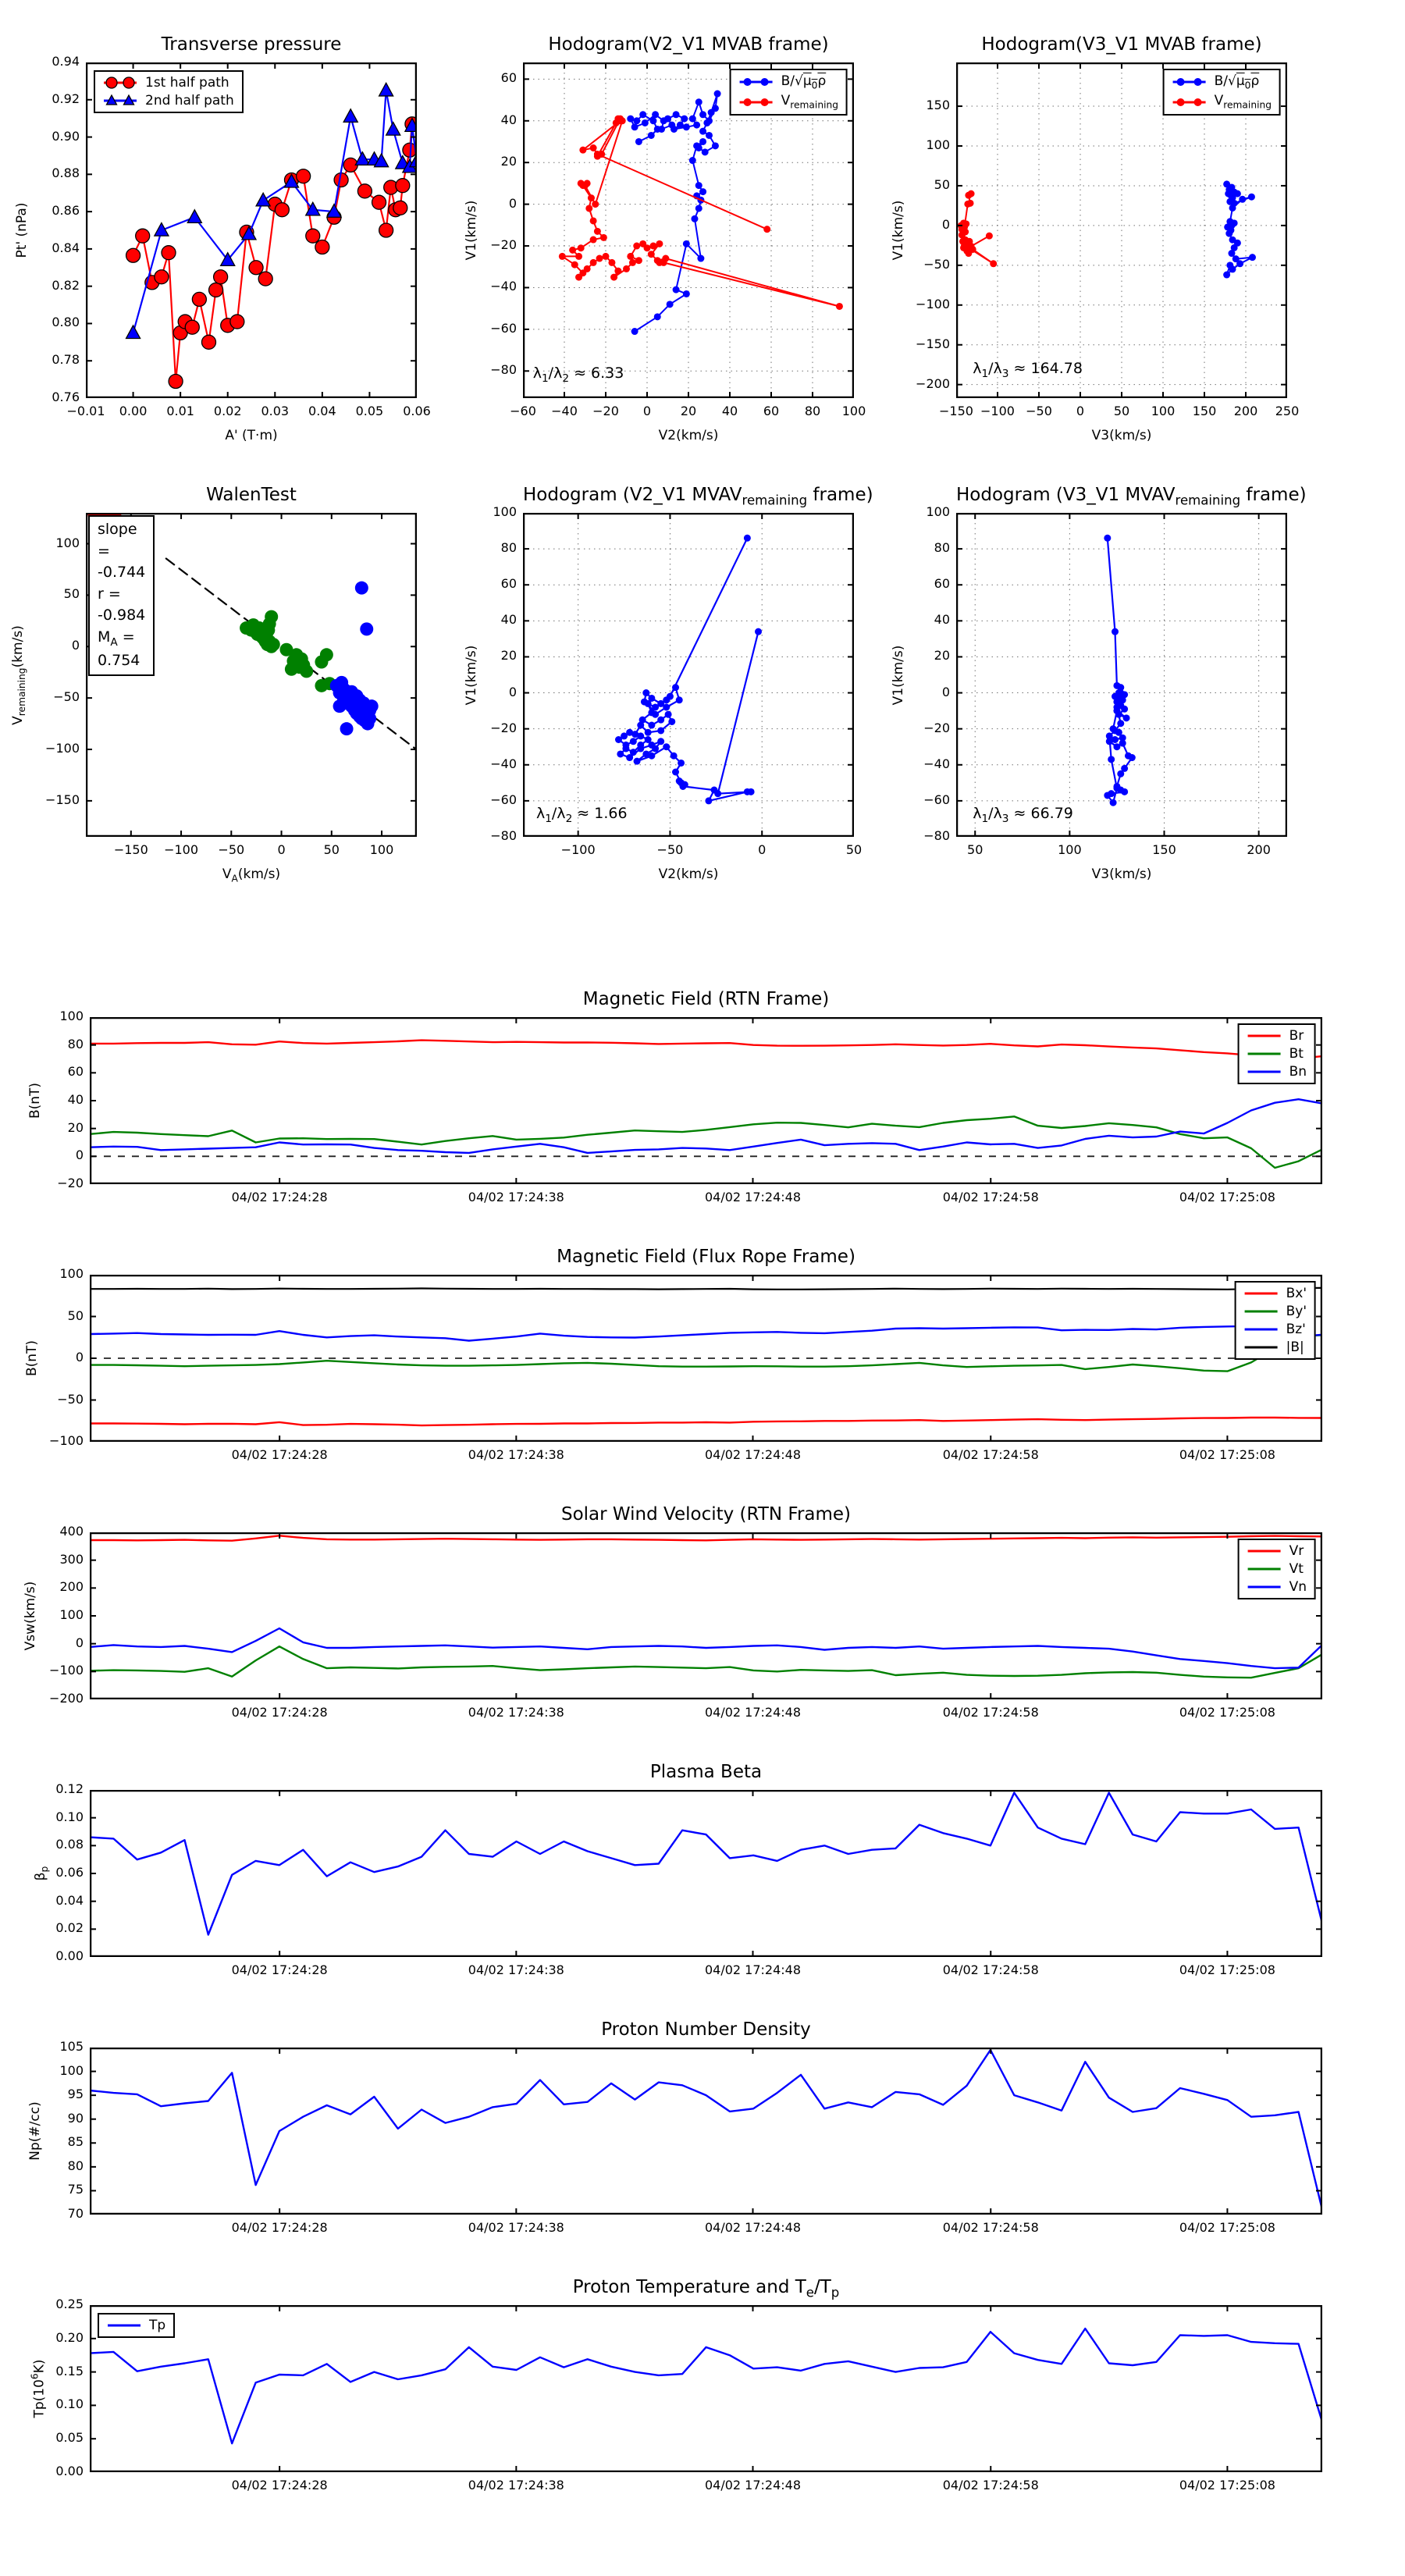 The image size is (1405, 2576). I want to click on x-tick-label: 60, so click(772, 411).